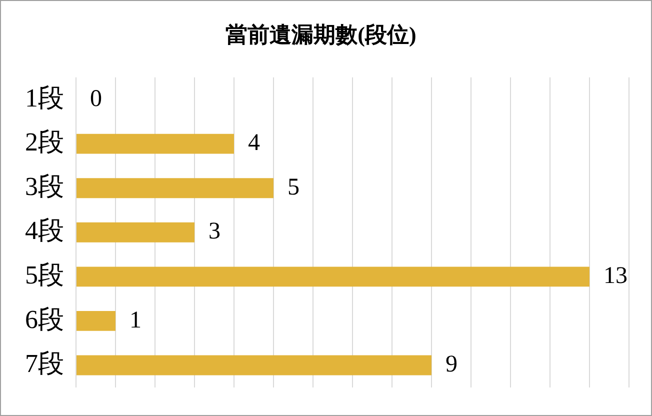  I want to click on data-label: 3, so click(214, 231).